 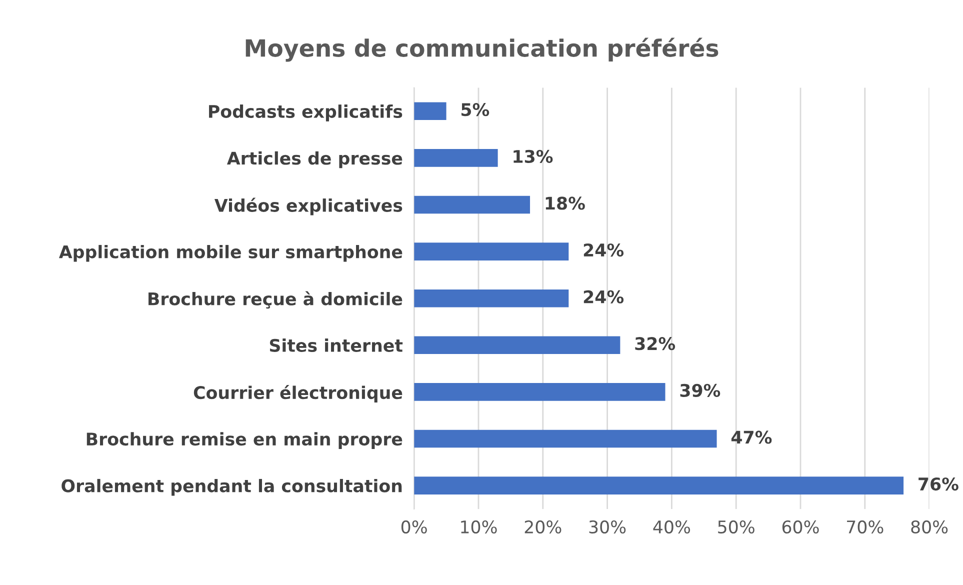 What do you see at coordinates (751, 437) in the screenshot?
I see `data-label: 47%` at bounding box center [751, 437].